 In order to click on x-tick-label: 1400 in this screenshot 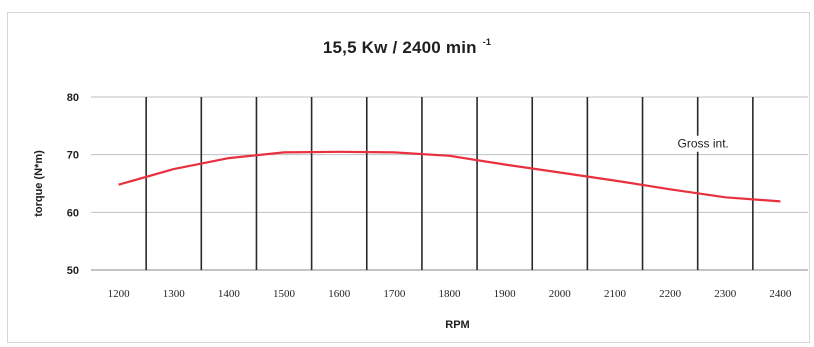, I will do `click(229, 294)`.